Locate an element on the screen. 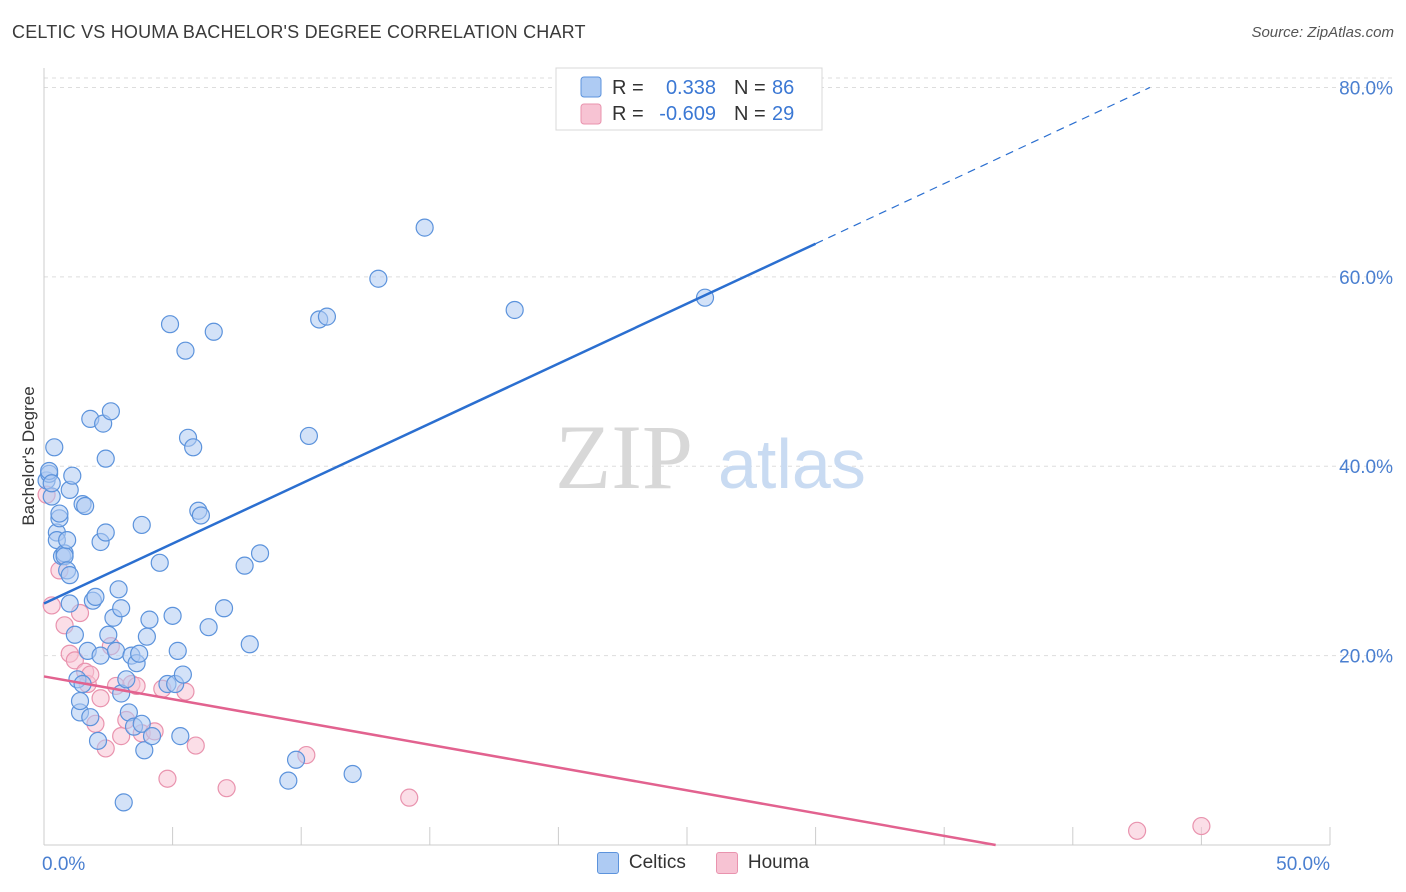 This screenshot has width=1406, height=892. legend-label-celtics: Celtics is located at coordinates (657, 862).